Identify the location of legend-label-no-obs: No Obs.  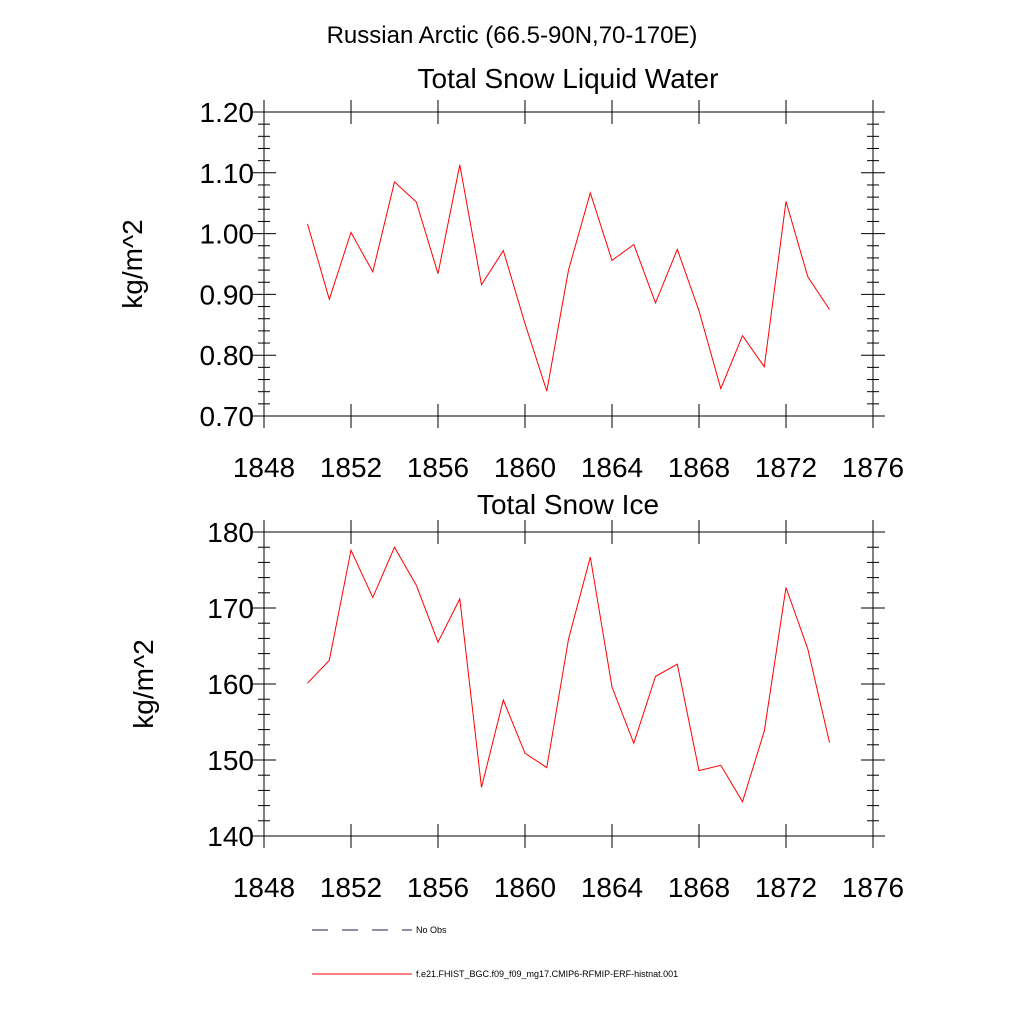
(431, 930).